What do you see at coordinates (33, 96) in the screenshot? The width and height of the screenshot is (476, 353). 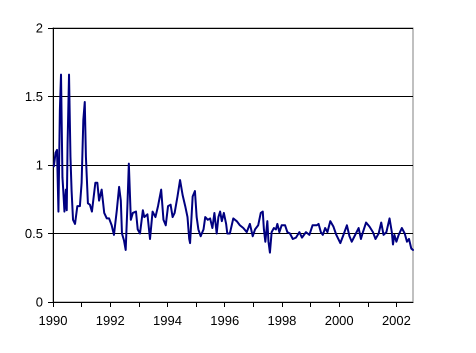 I see `y-tick-label: 1.5` at bounding box center [33, 96].